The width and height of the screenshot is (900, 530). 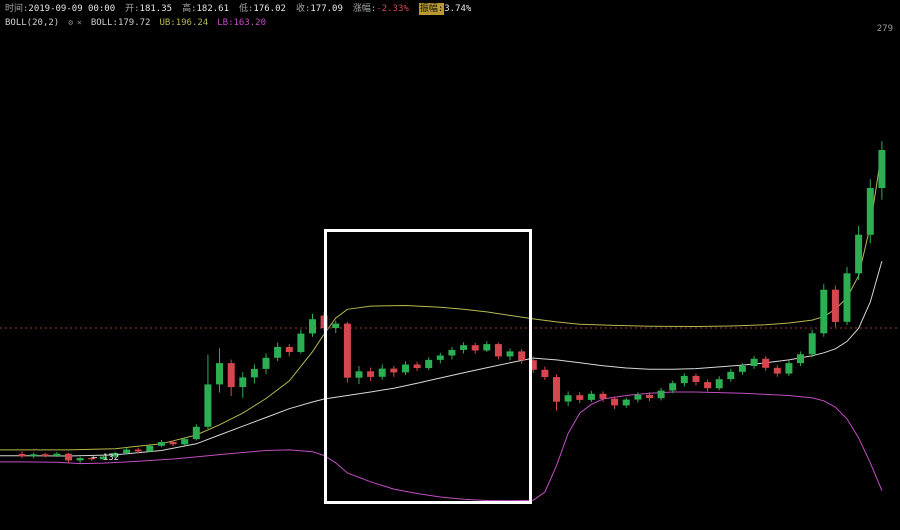 I want to click on amplitude-label: 振幅:, so click(x=431, y=9).